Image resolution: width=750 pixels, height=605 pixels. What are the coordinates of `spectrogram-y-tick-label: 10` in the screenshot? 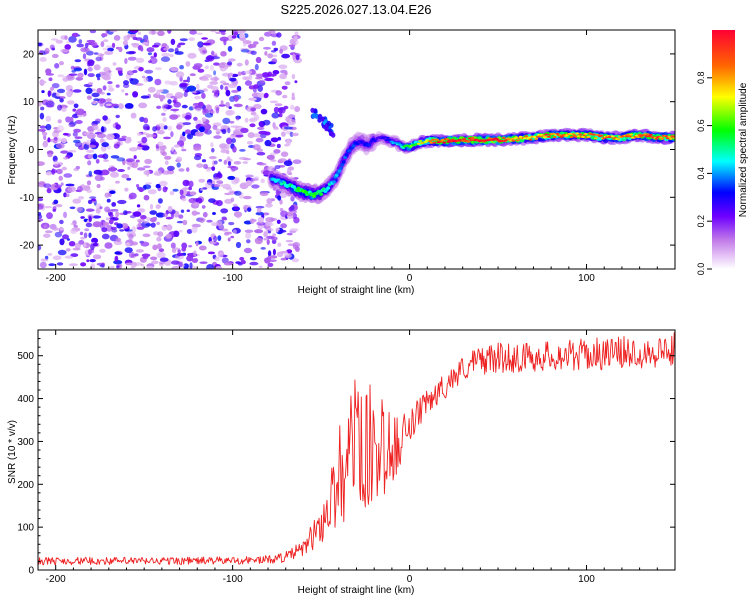 It's located at (29, 102).